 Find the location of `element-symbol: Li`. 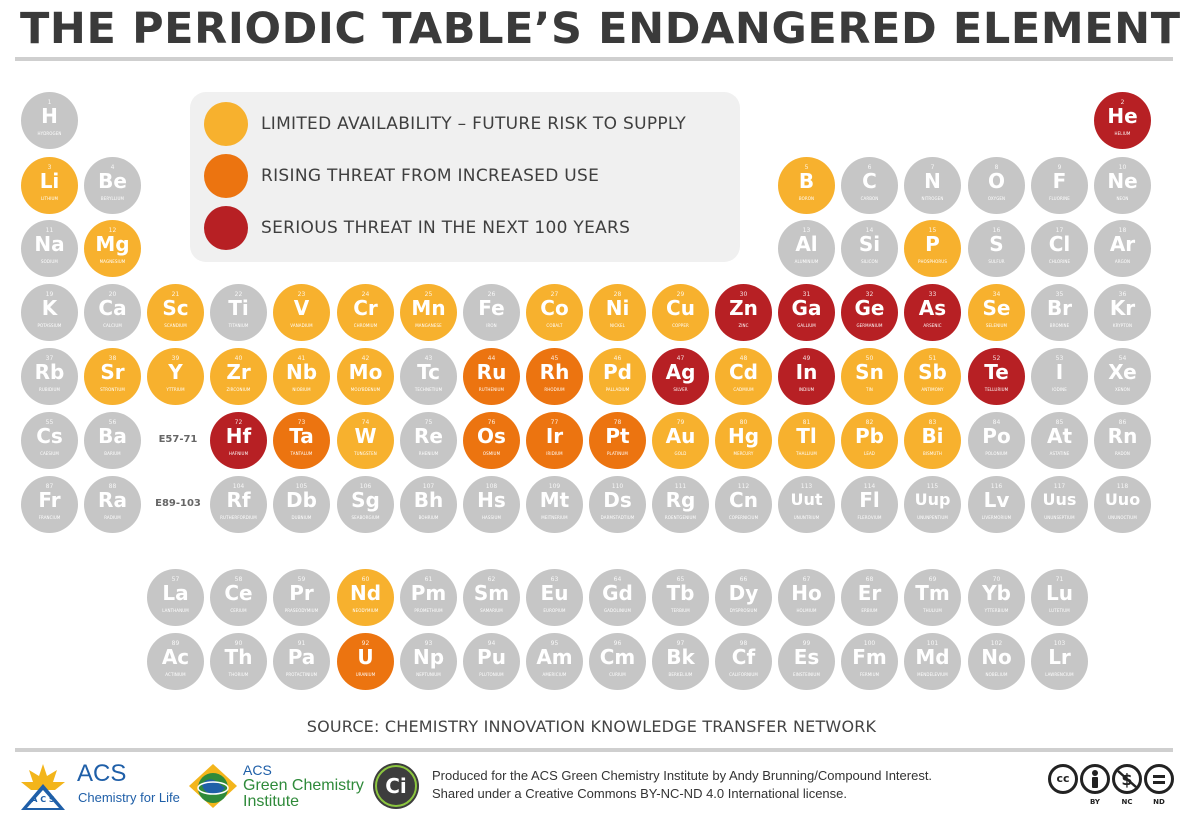

element-symbol: Li is located at coordinates (49, 181).